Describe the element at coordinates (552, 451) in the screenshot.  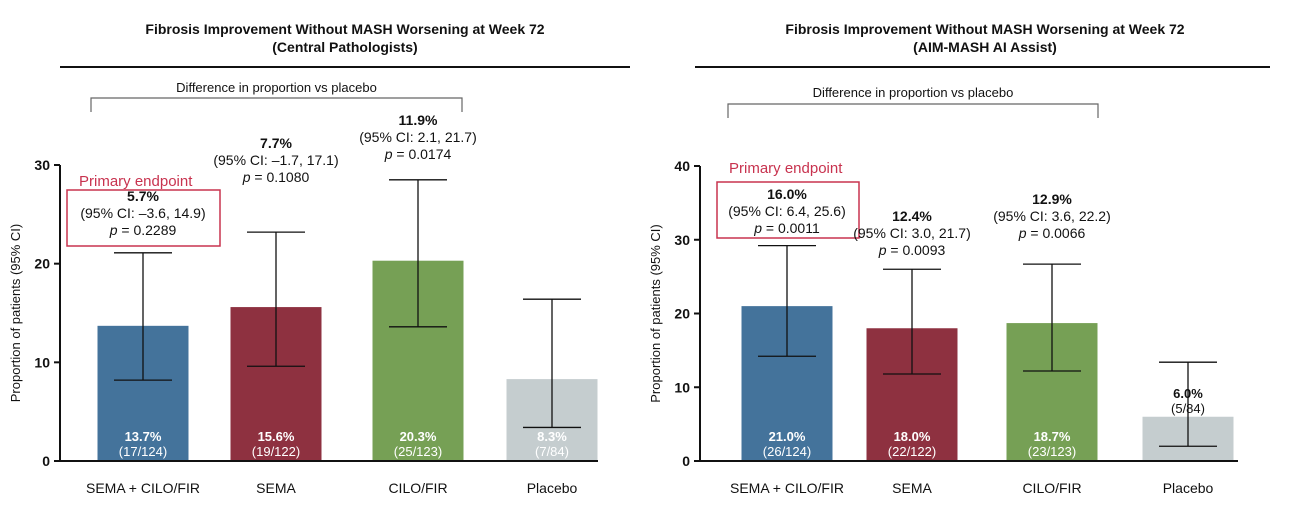
I see `bar-count-label: (7/84)` at that location.